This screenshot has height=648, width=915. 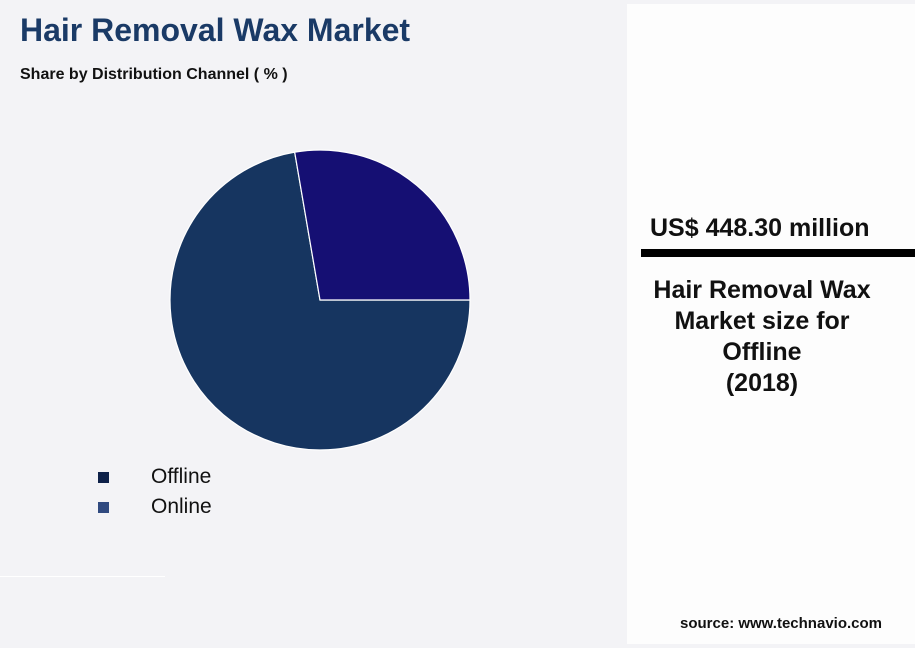 I want to click on legend: Offline Online, so click(x=155, y=492).